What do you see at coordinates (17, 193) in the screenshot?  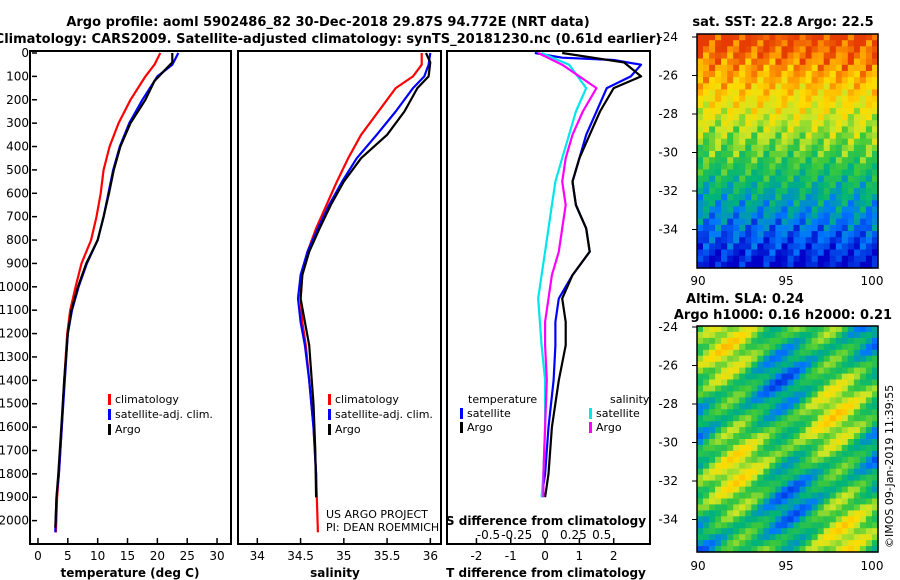 I see `y-tick-label: 600` at bounding box center [17, 193].